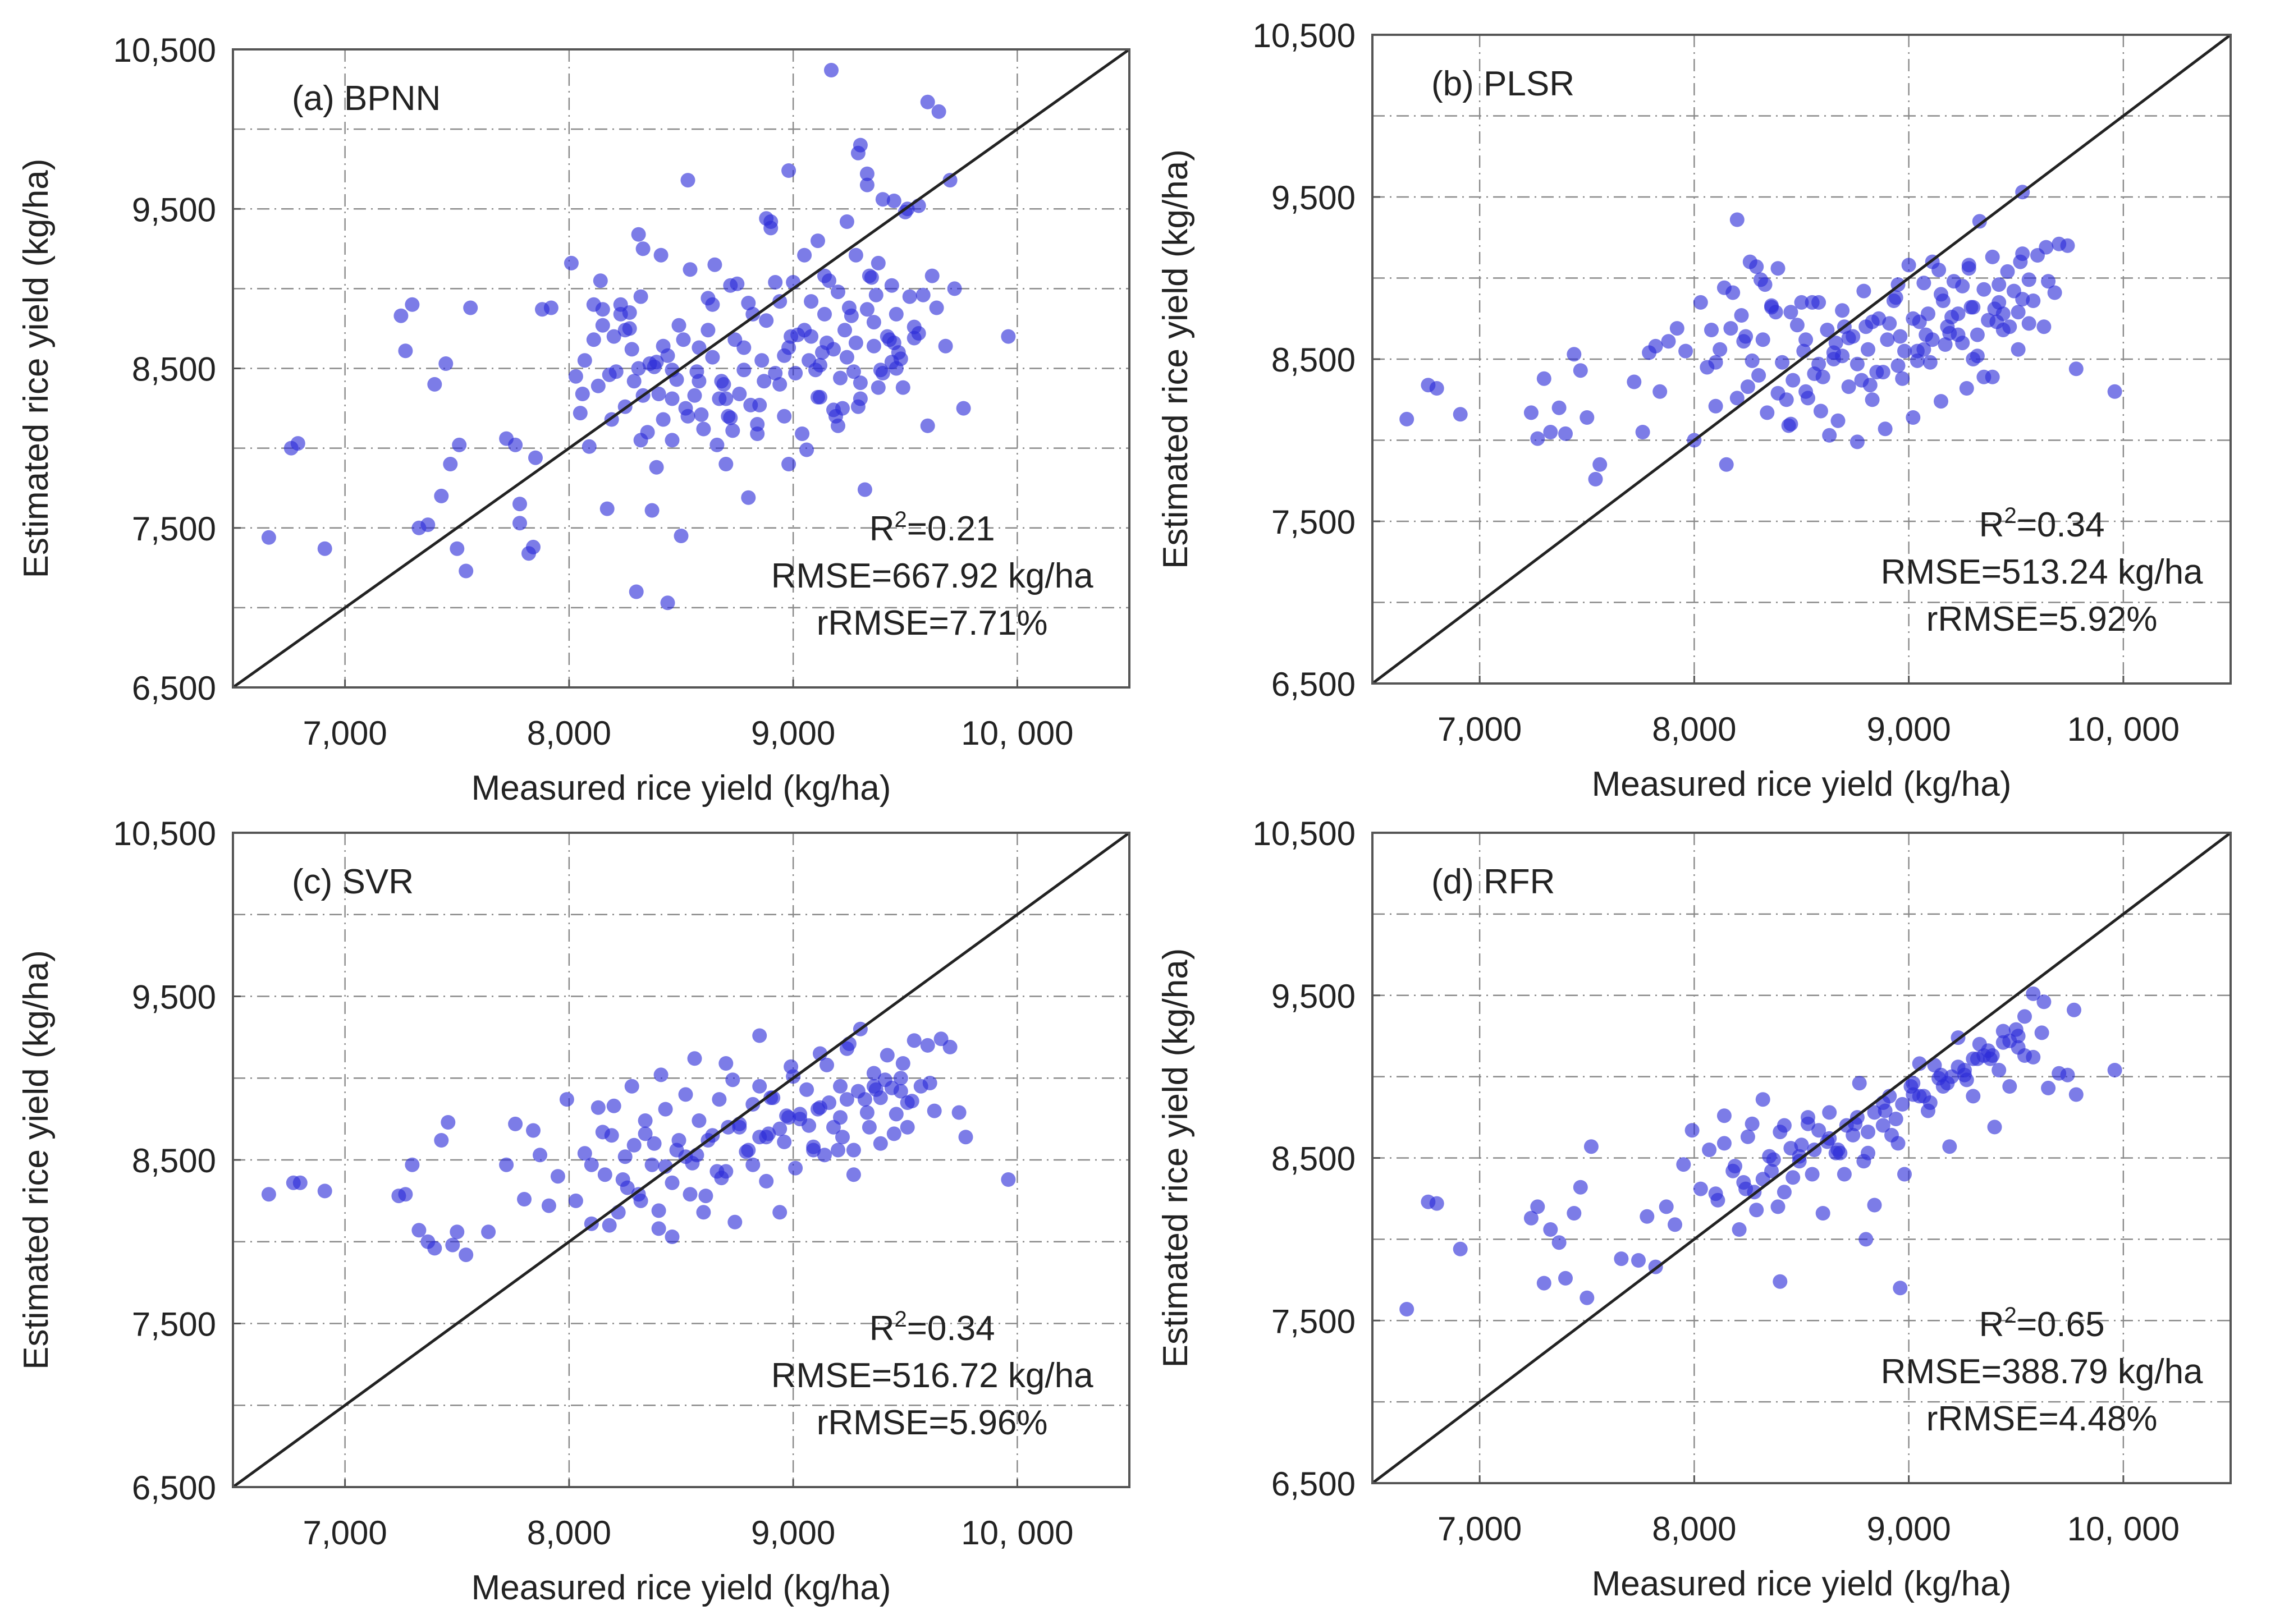 The image size is (2289, 1624). I want to click on y-tick-label: 10,500, so click(1304, 834).